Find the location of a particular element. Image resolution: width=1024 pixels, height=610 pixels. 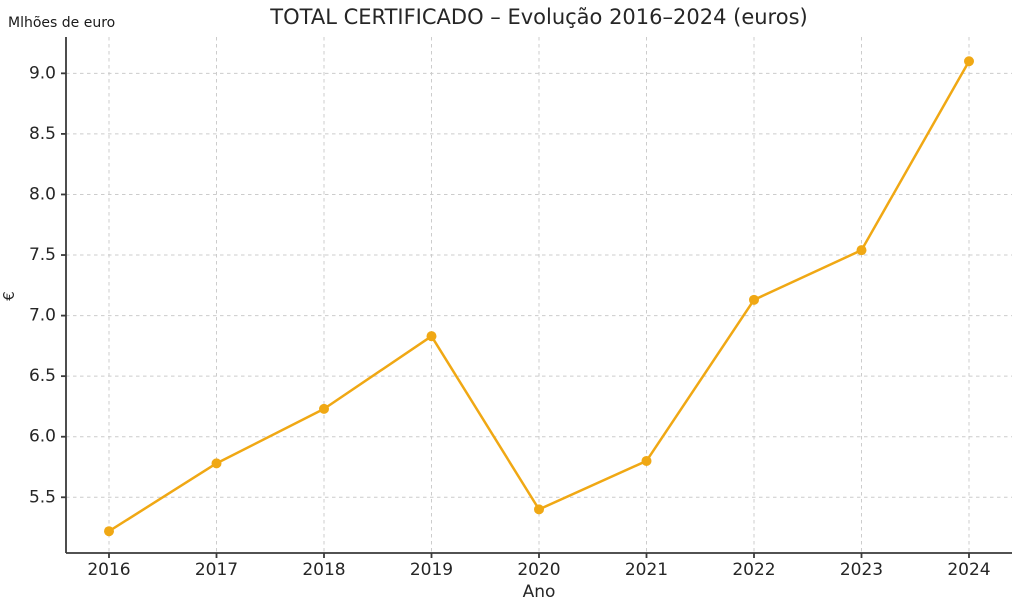

x-tick-label: 2022 is located at coordinates (753, 570).